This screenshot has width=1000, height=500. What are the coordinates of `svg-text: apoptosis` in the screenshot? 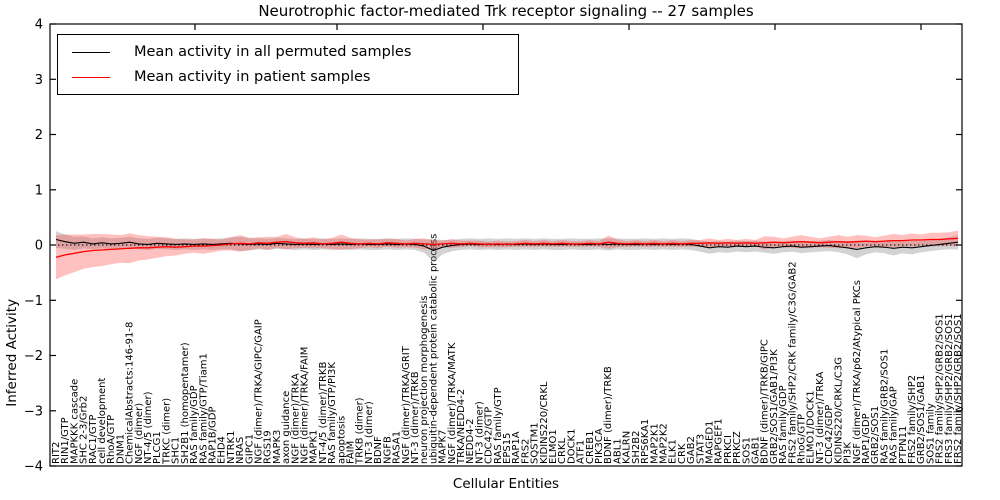 It's located at (341, 440).